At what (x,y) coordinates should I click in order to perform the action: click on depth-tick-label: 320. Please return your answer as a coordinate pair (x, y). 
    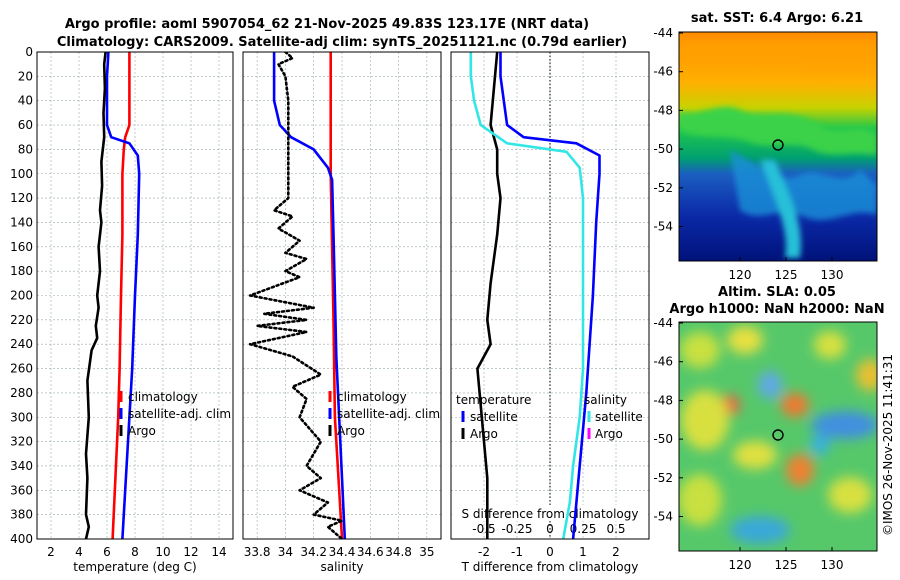
    Looking at the image, I should click on (21, 442).